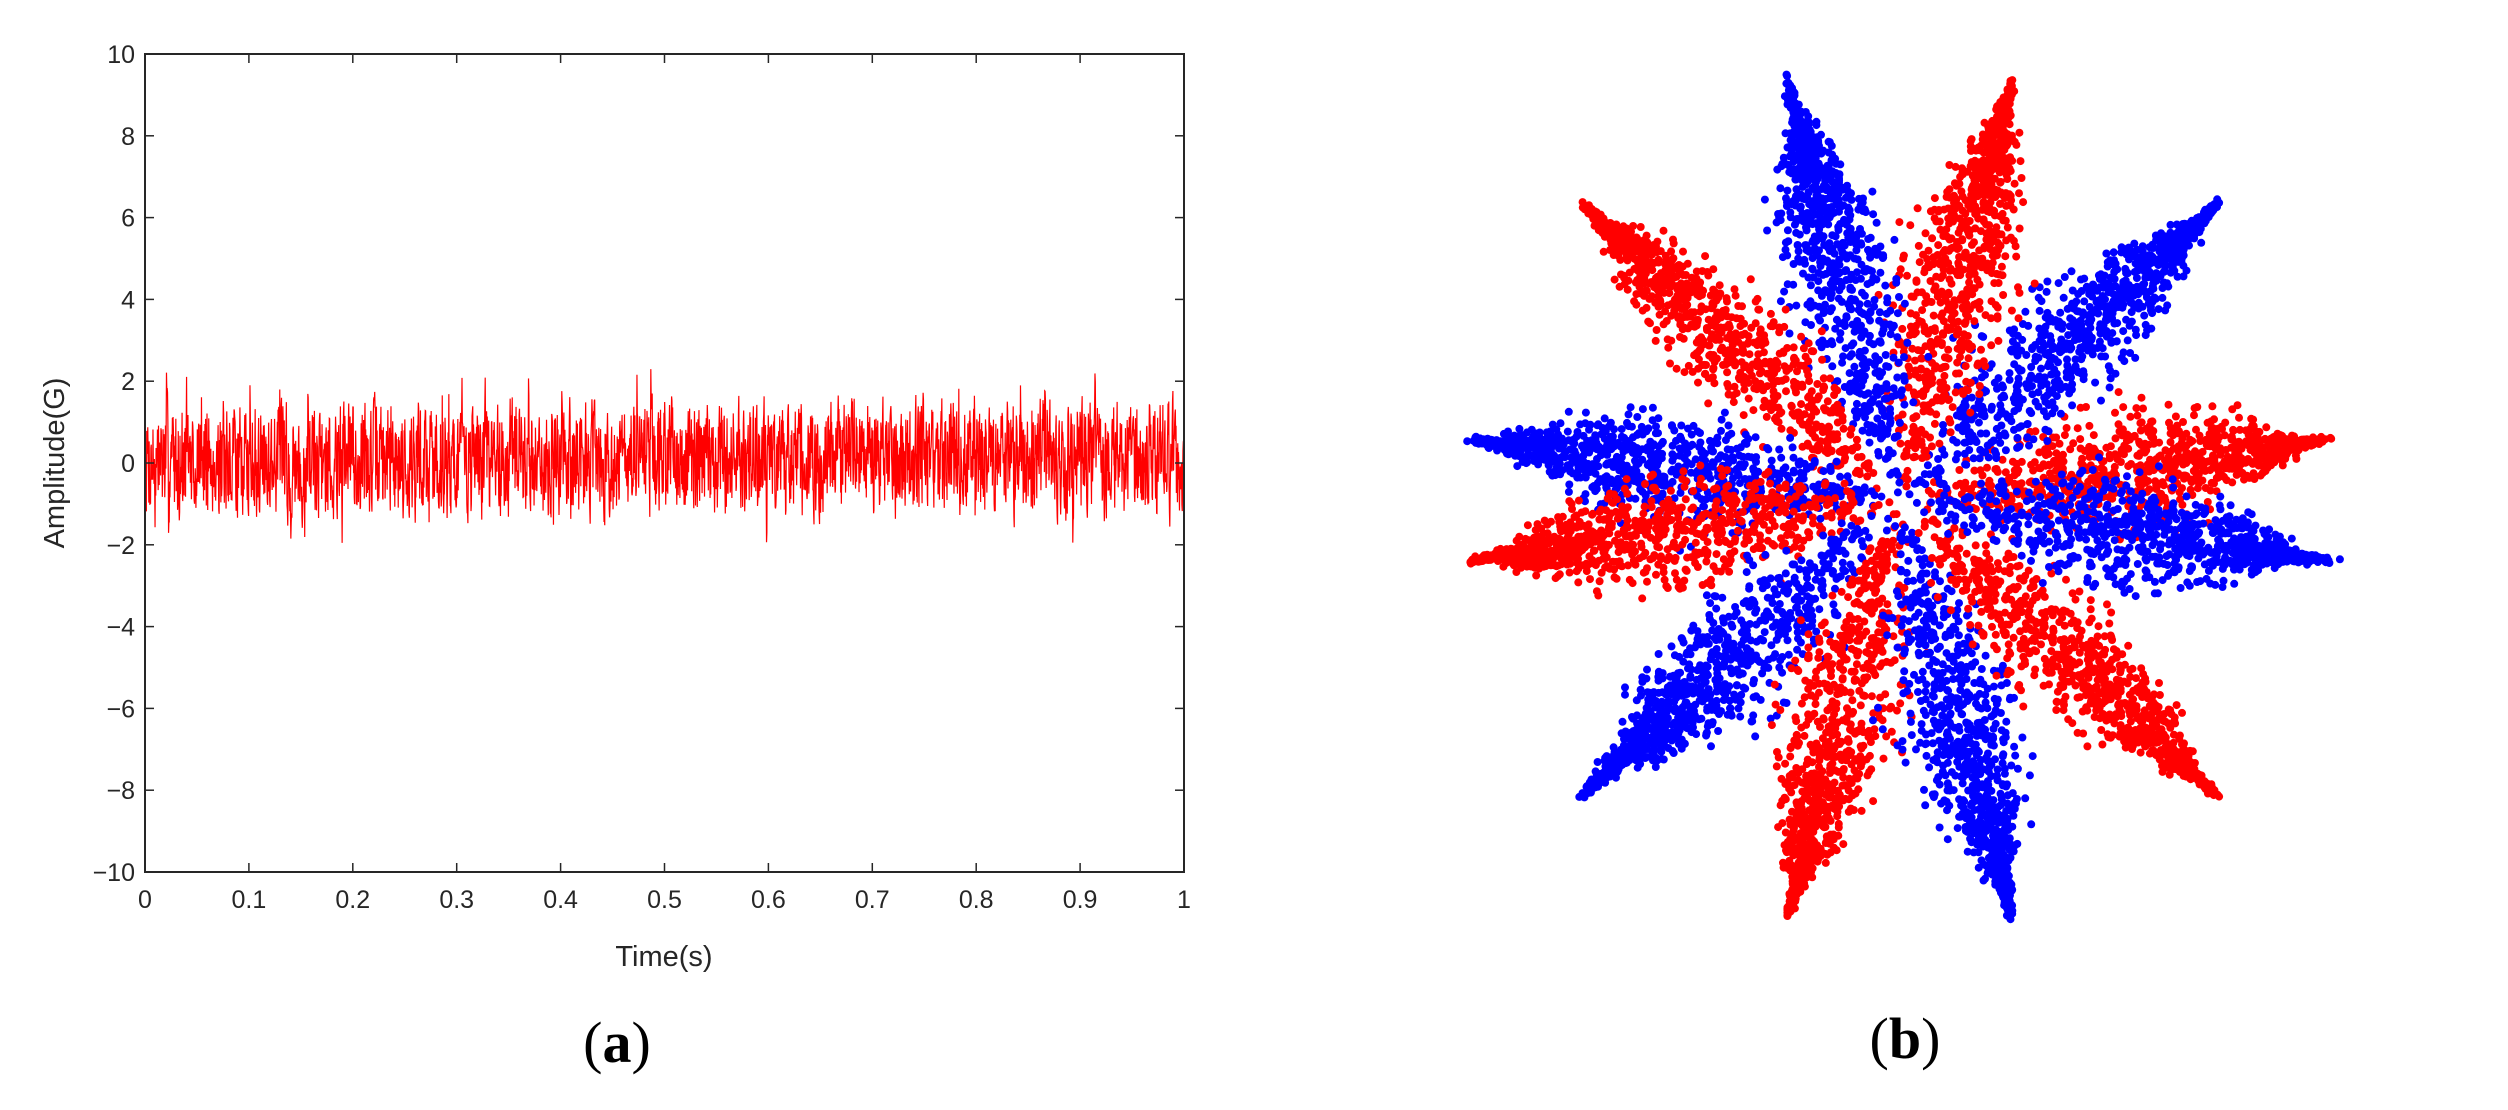  I want to click on x-tick-label: 0.8, so click(976, 900).